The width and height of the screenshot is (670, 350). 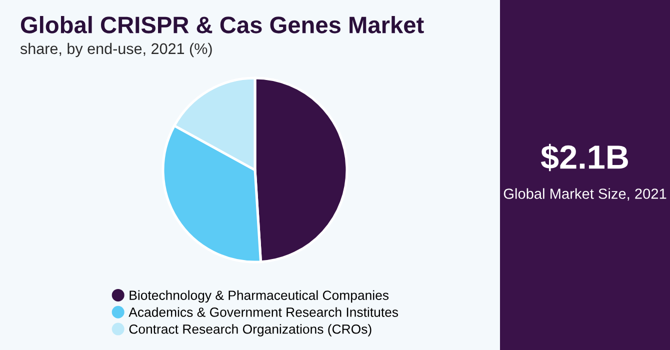 I want to click on text: Global Market Size, 2021, so click(x=585, y=194).